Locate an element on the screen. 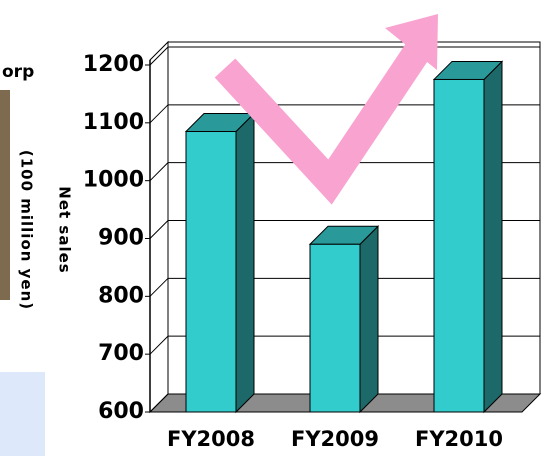 The height and width of the screenshot is (460, 543). side-wall is located at coordinates (159, 227).